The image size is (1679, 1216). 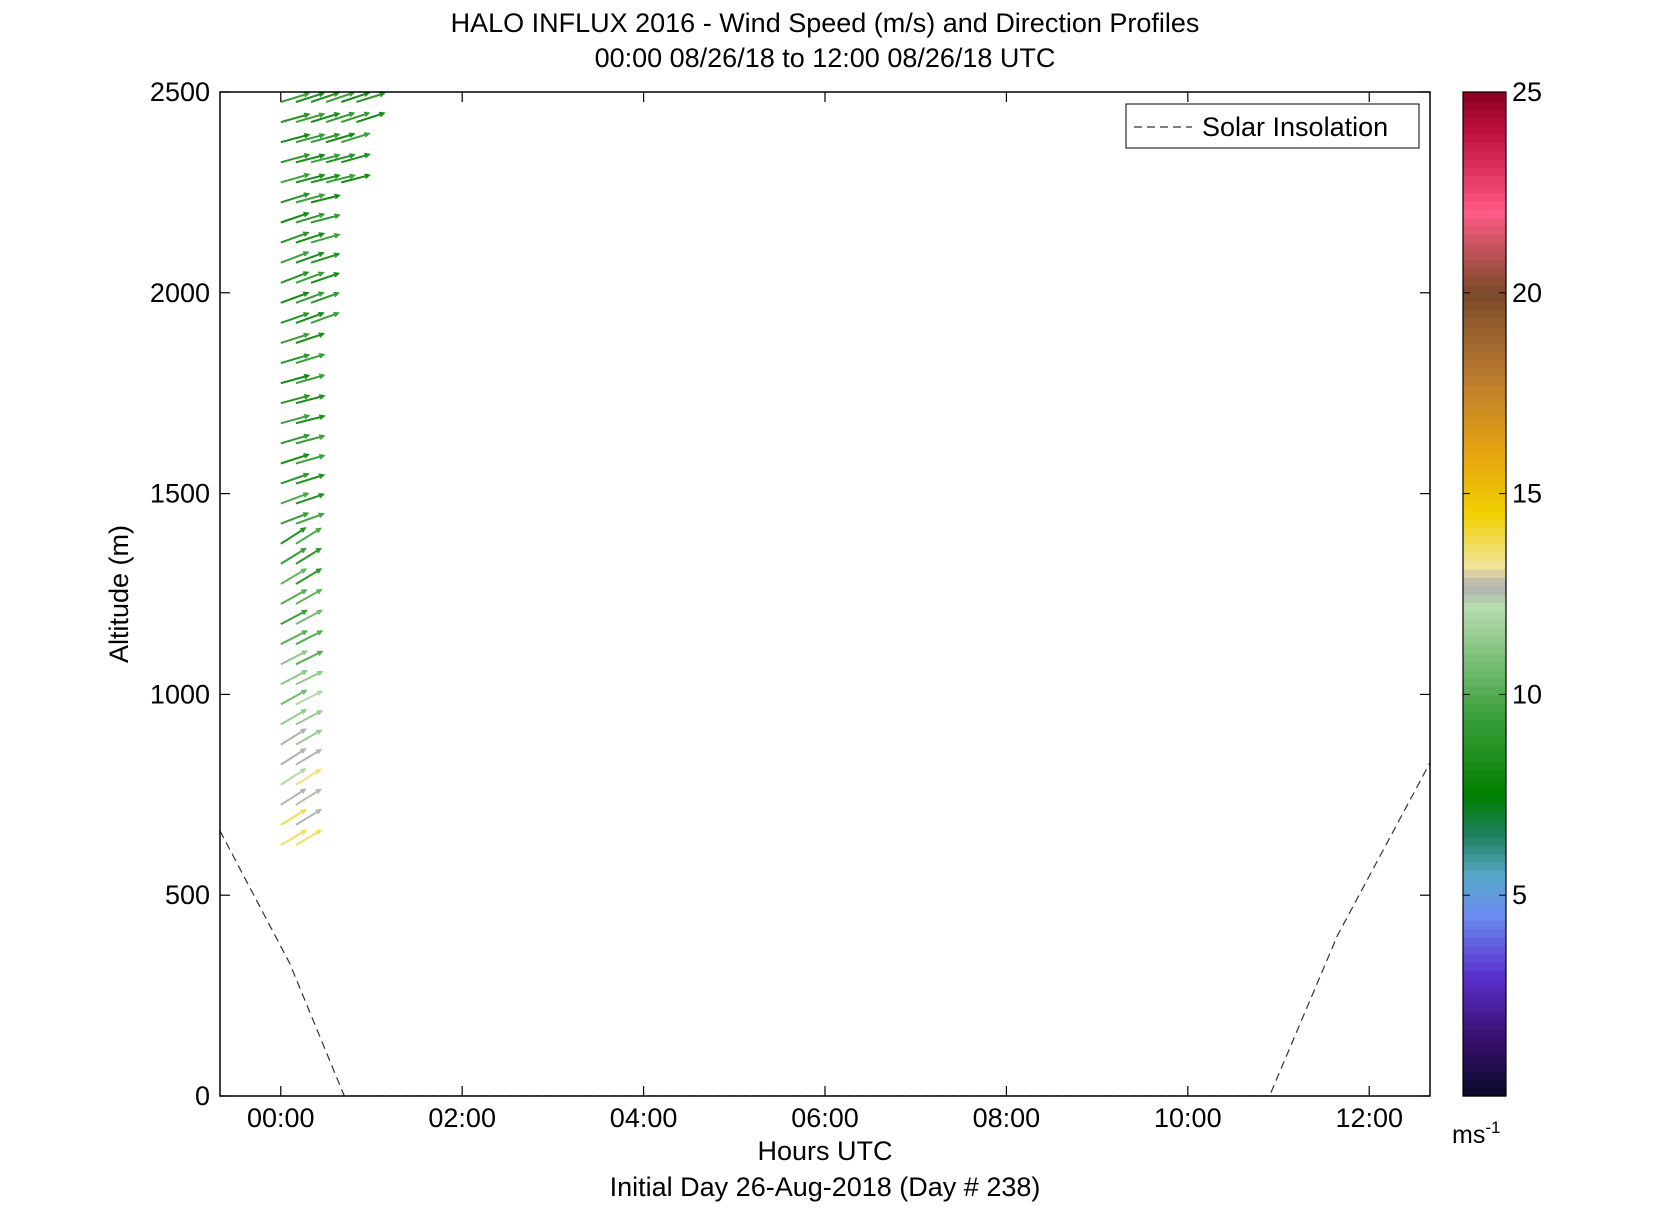 I want to click on x-tick-label: 04:00, so click(x=644, y=1118).